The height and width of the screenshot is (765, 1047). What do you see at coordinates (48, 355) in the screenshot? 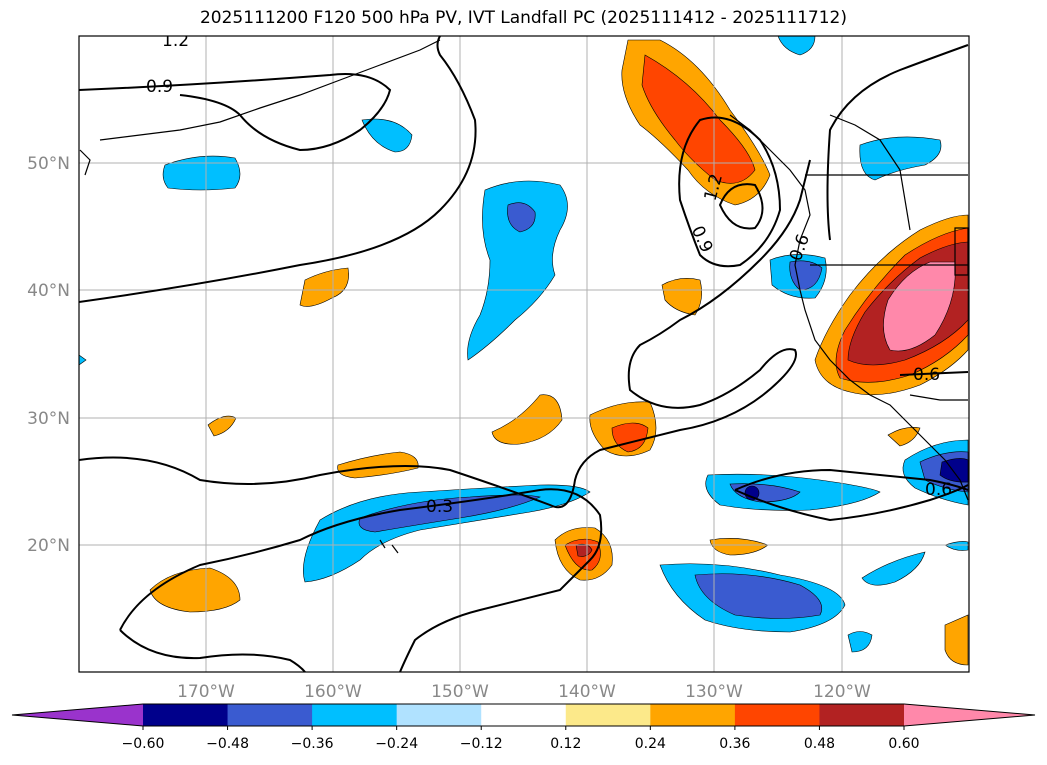
I see `lat-tick-labels: 20°N 30°N 40°N 50°N` at bounding box center [48, 355].